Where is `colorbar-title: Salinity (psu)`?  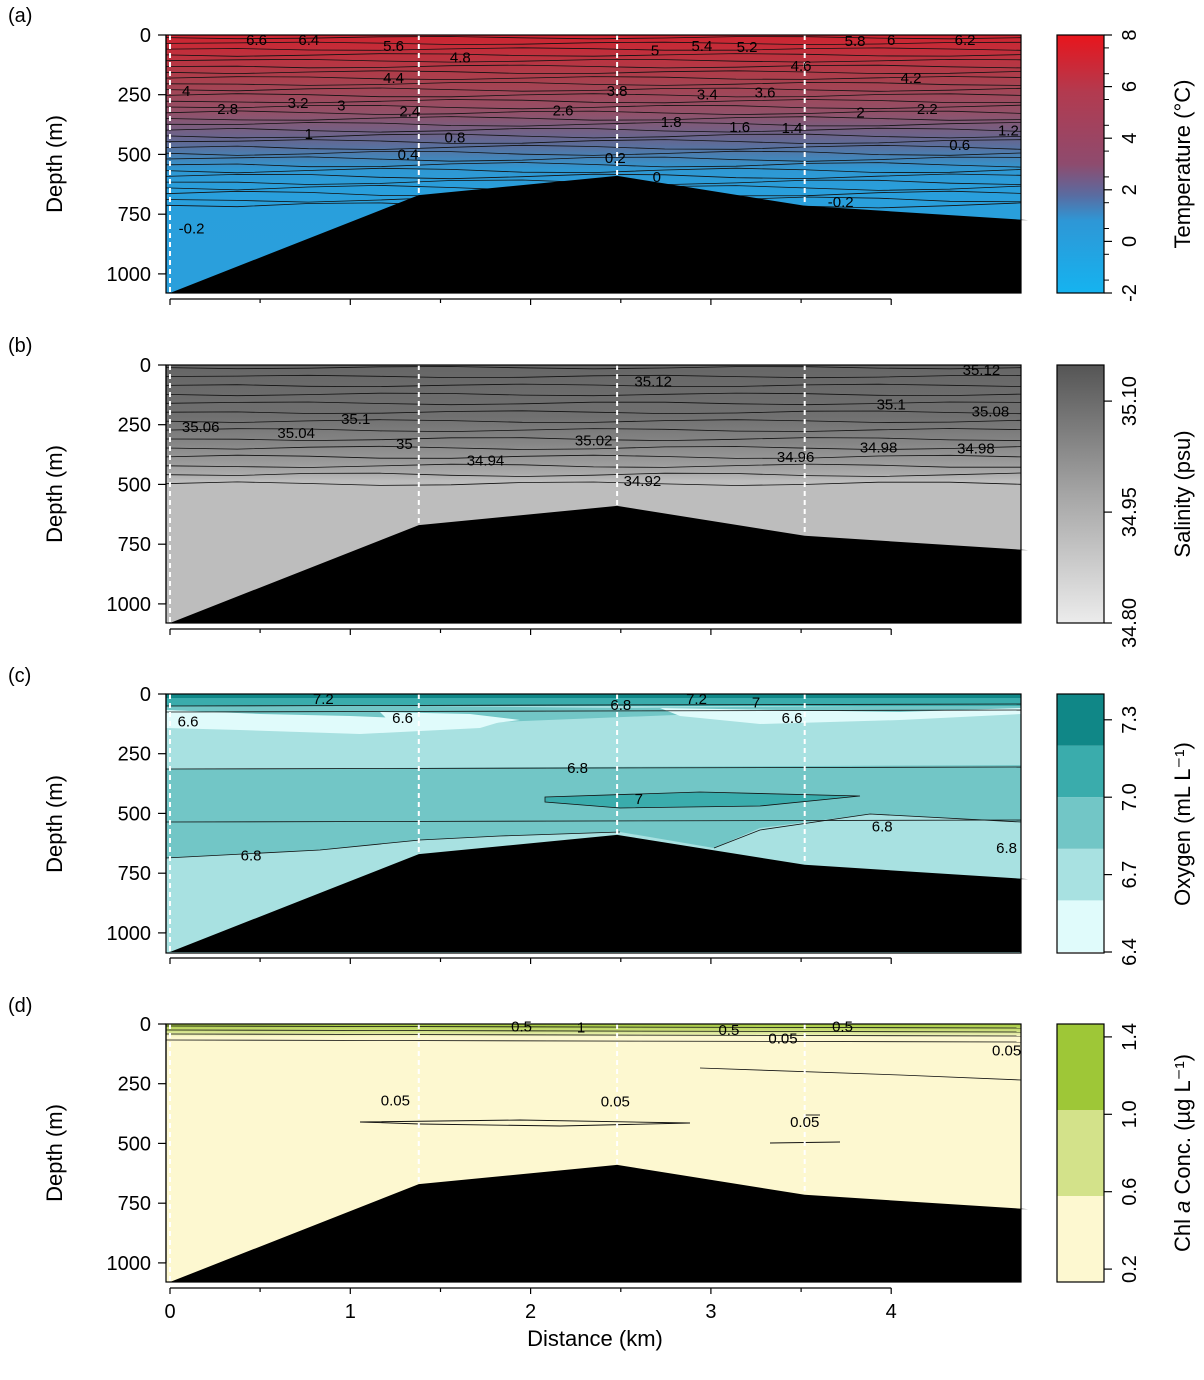
colorbar-title: Salinity (psu) is located at coordinates (1182, 493).